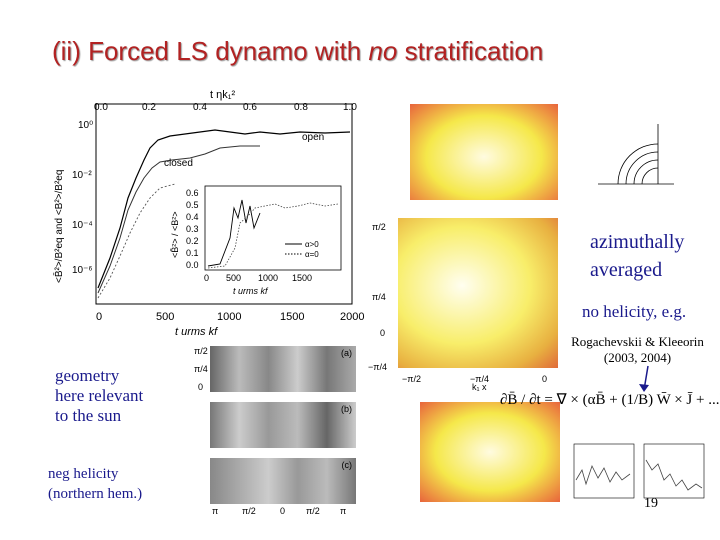 Image resolution: width=720 pixels, height=540 pixels. What do you see at coordinates (352, 317) in the screenshot?
I see `bottom-tick: 2000` at bounding box center [352, 317].